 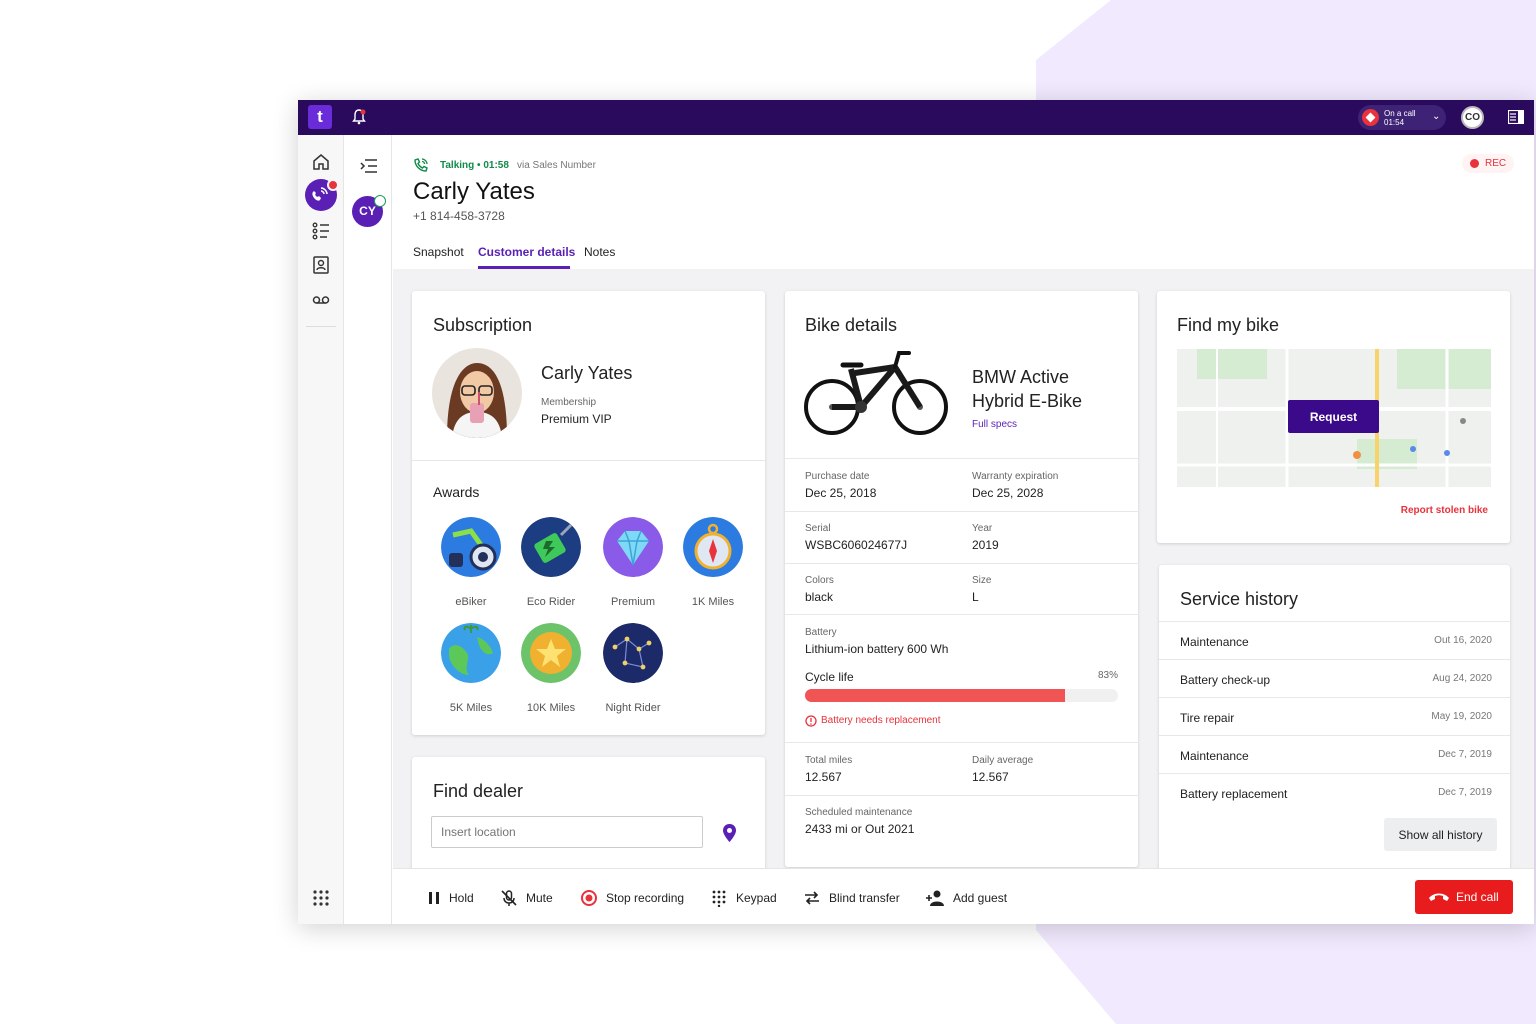 What do you see at coordinates (459, 216) in the screenshot?
I see `contact-phone: +1 814-458-3728` at bounding box center [459, 216].